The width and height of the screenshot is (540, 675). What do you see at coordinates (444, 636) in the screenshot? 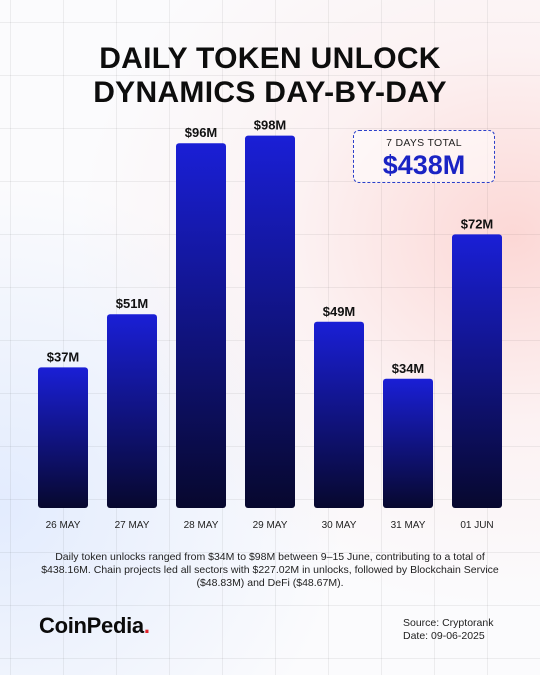
I see `date-text: Date: 09-06-2025` at bounding box center [444, 636].